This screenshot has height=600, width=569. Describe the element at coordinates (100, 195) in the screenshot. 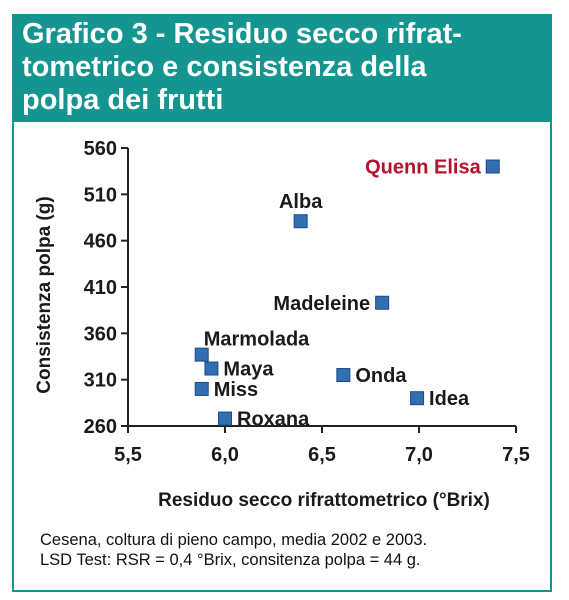

I see `y-tick-label: 510` at that location.